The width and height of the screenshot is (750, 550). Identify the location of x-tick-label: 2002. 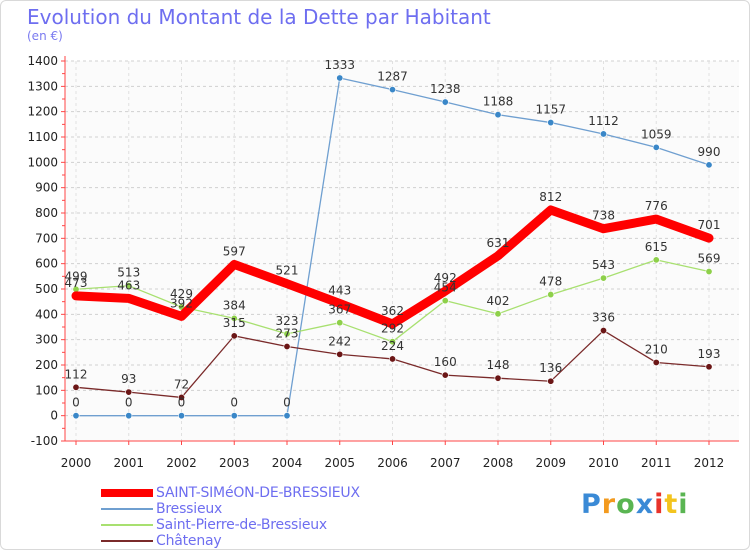
(181, 463).